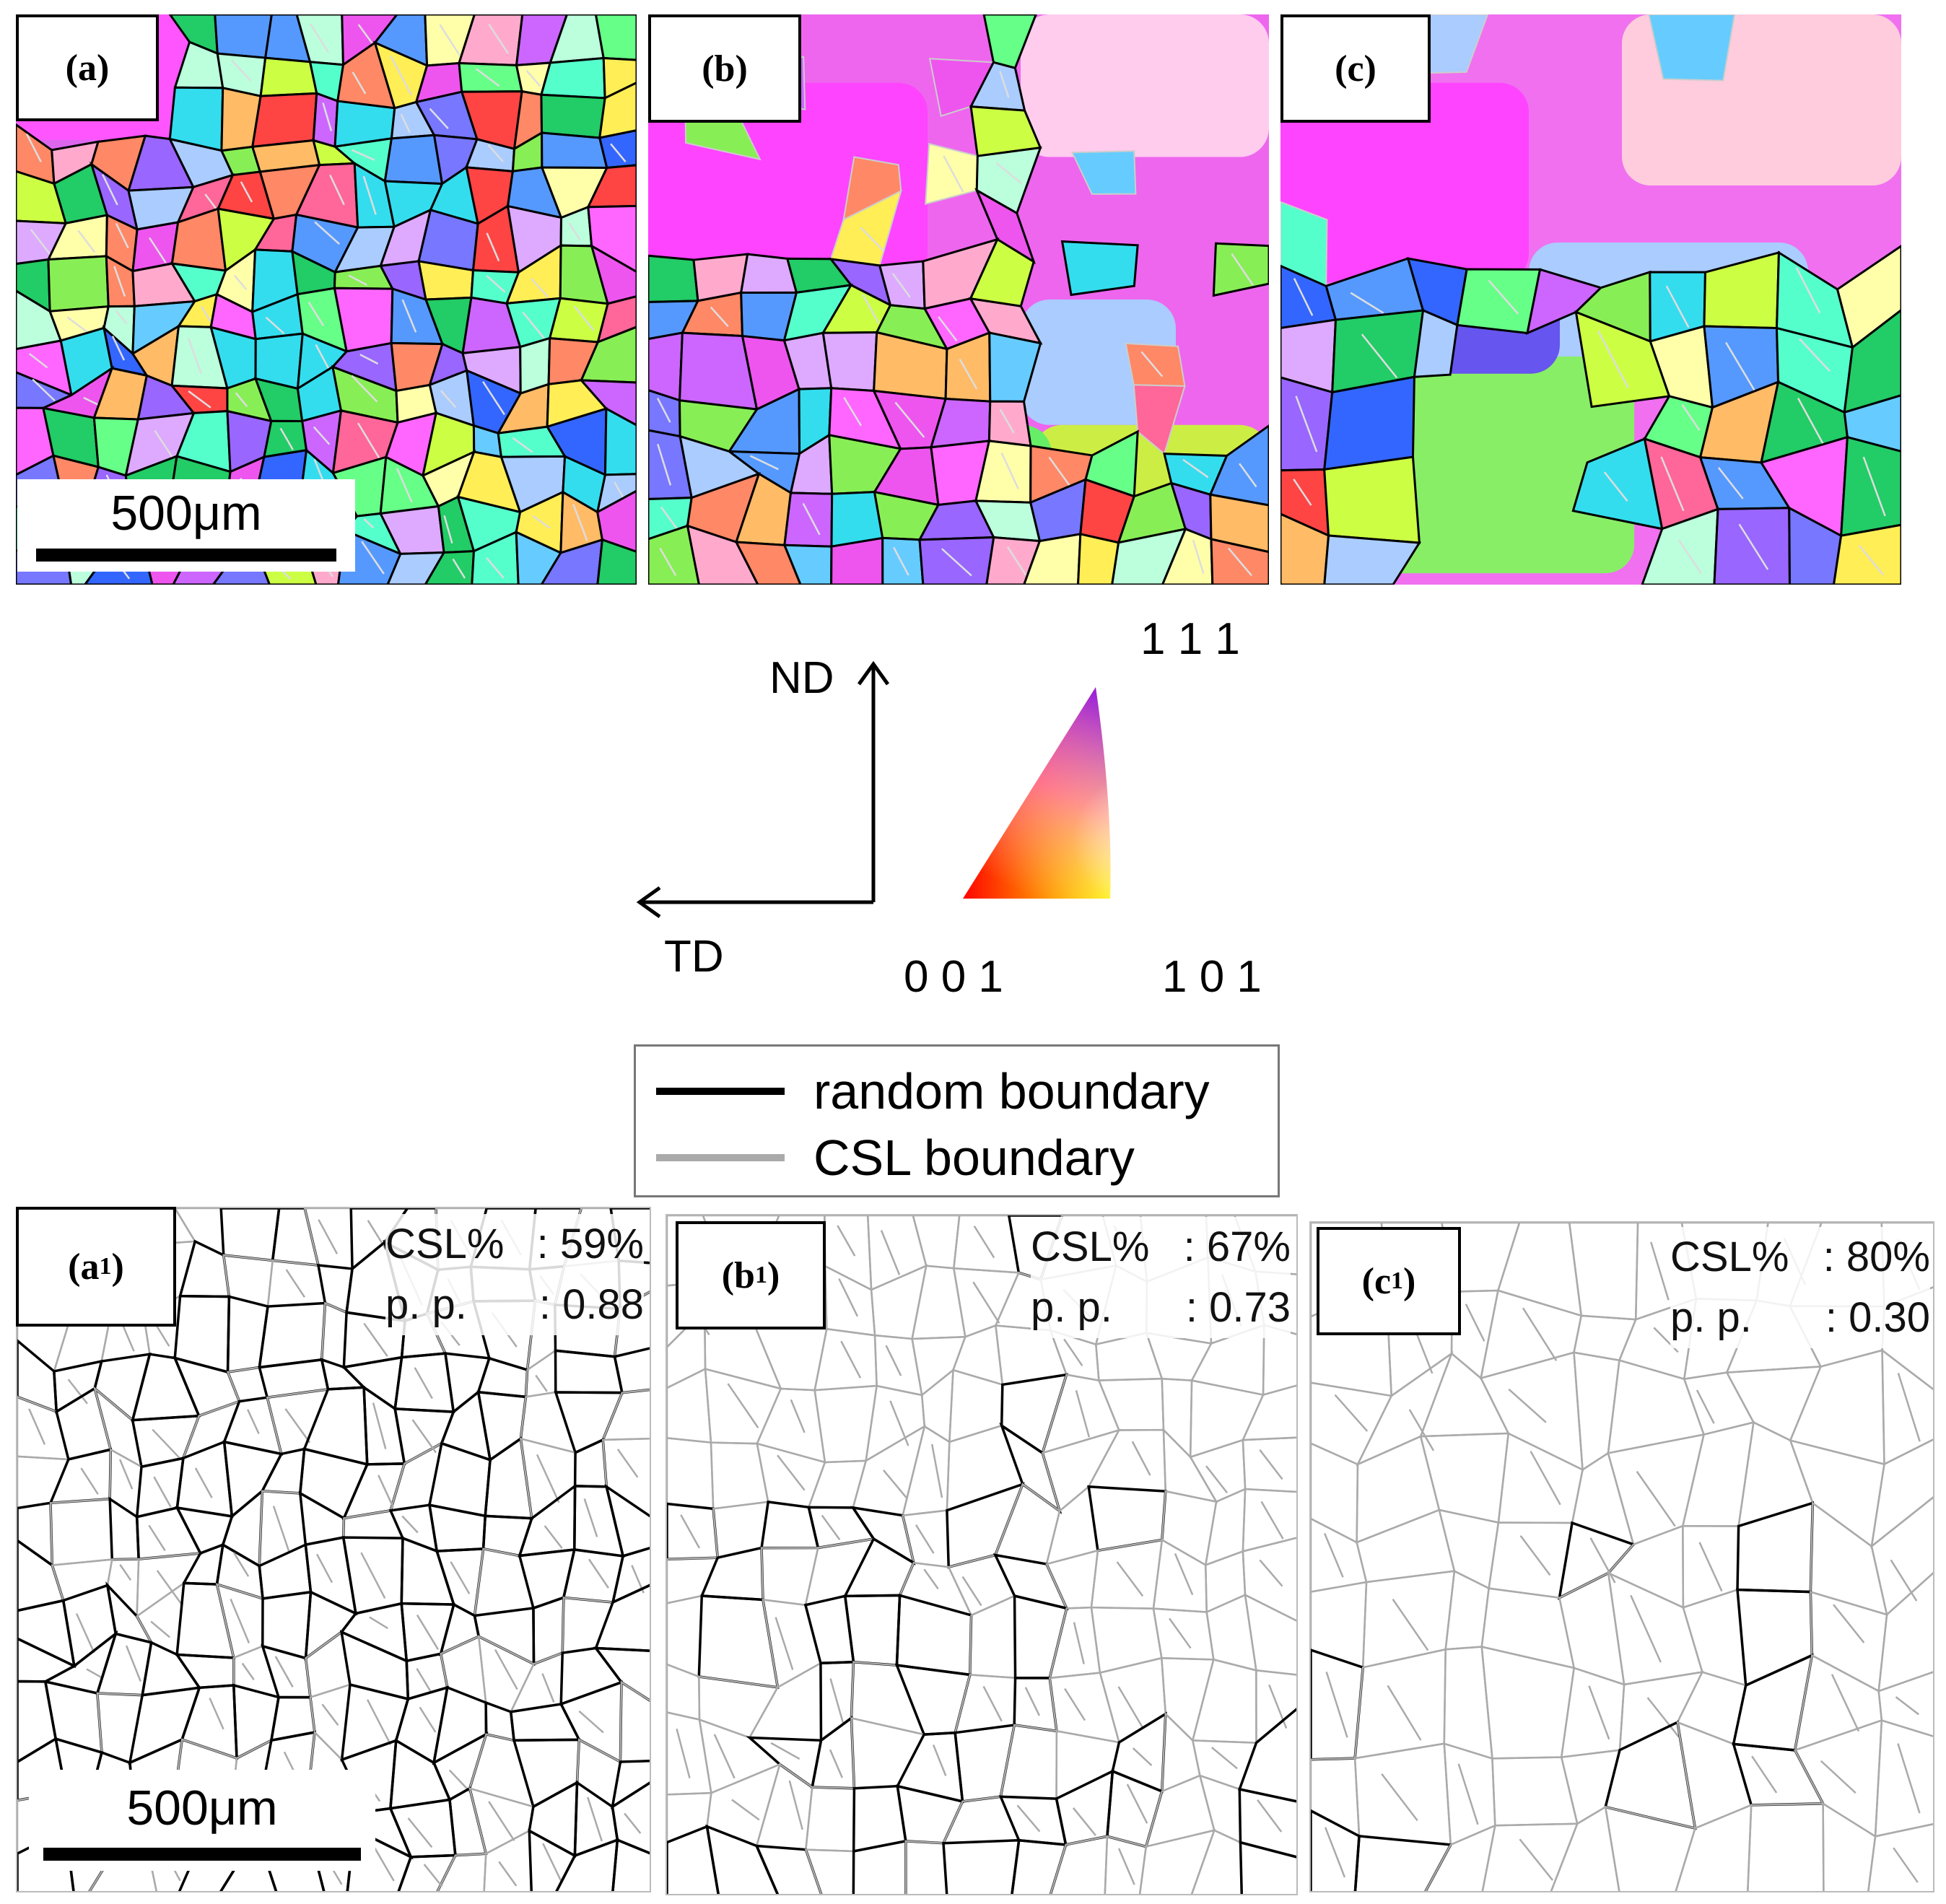  I want to click on legend-swatch-csl, so click(720, 1157).